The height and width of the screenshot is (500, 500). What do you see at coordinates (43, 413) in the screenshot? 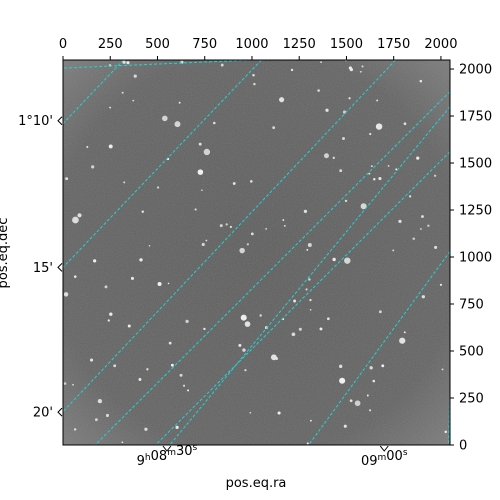
I see `dec-tick-label: 20'` at bounding box center [43, 413].